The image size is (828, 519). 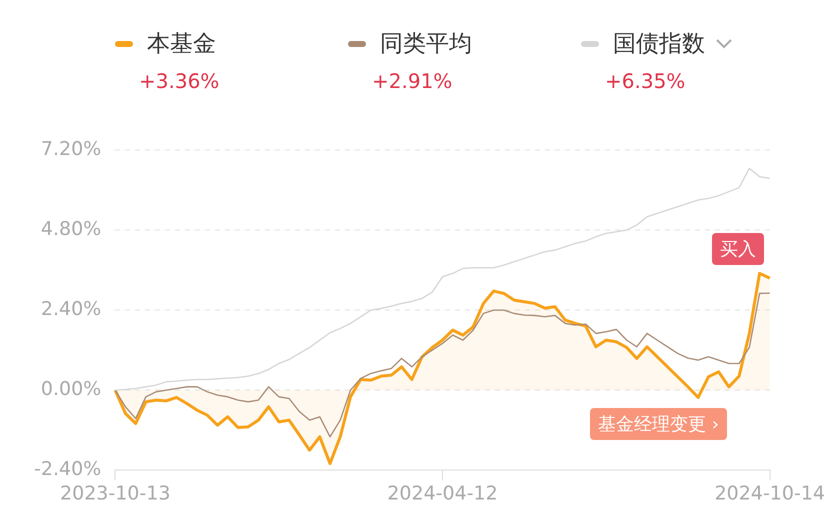 What do you see at coordinates (738, 249) in the screenshot?
I see `annotation: 买入` at bounding box center [738, 249].